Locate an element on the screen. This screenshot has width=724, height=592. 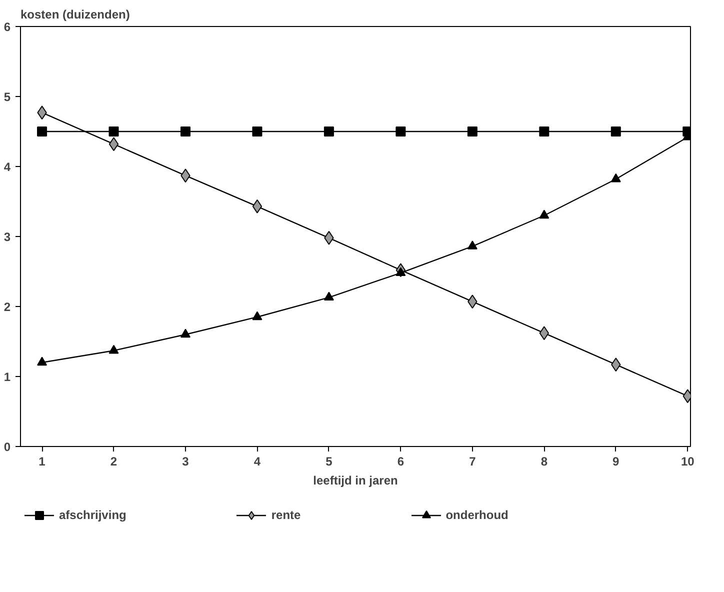
y-tick-label: 2 is located at coordinates (7, 307).